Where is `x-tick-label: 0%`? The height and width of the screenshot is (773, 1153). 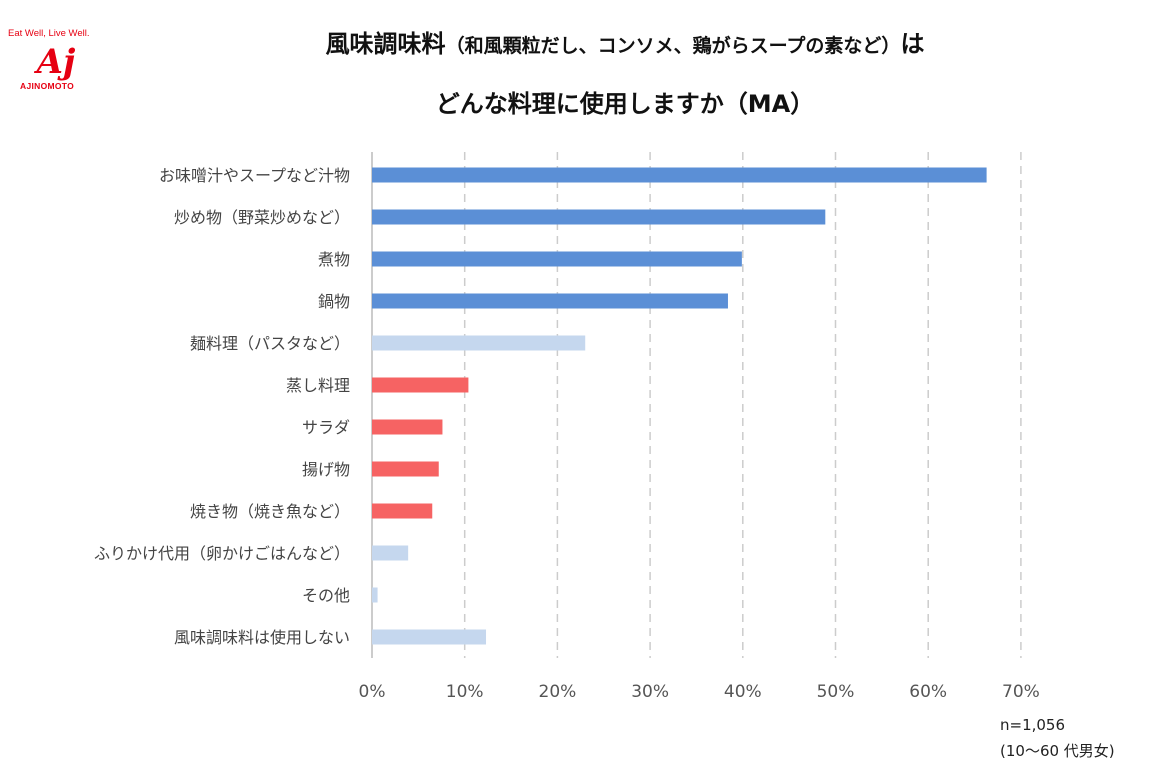
x-tick-label: 0% is located at coordinates (372, 692).